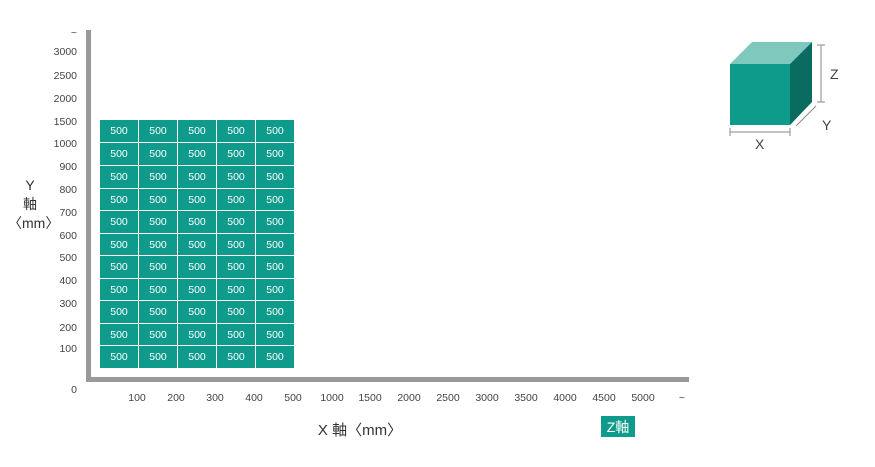 This screenshot has width=875, height=467. I want to click on cube-illustration, so click(777, 89).